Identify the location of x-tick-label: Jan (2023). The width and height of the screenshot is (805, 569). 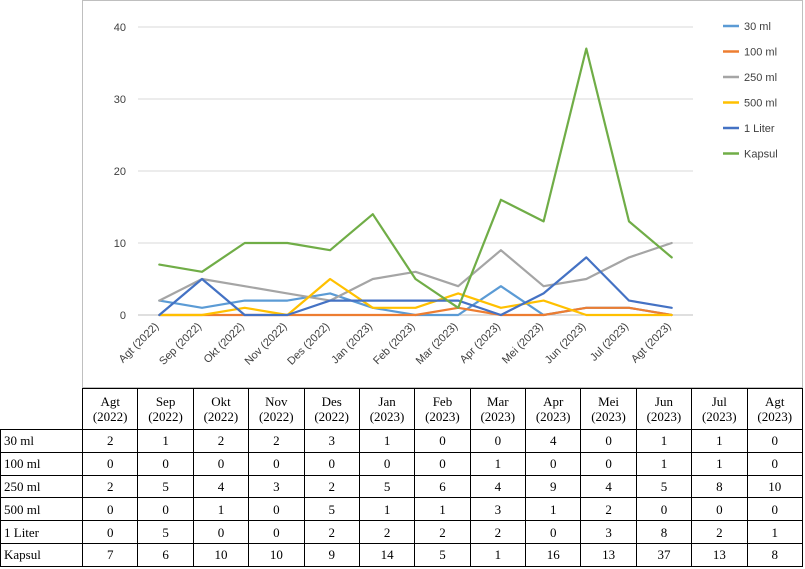
(352, 344).